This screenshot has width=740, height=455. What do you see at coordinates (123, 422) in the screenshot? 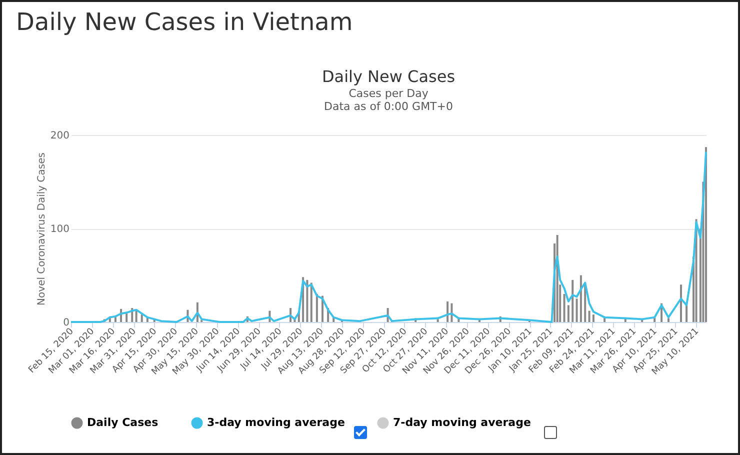
I see `legend-label: Daily Cases` at bounding box center [123, 422].